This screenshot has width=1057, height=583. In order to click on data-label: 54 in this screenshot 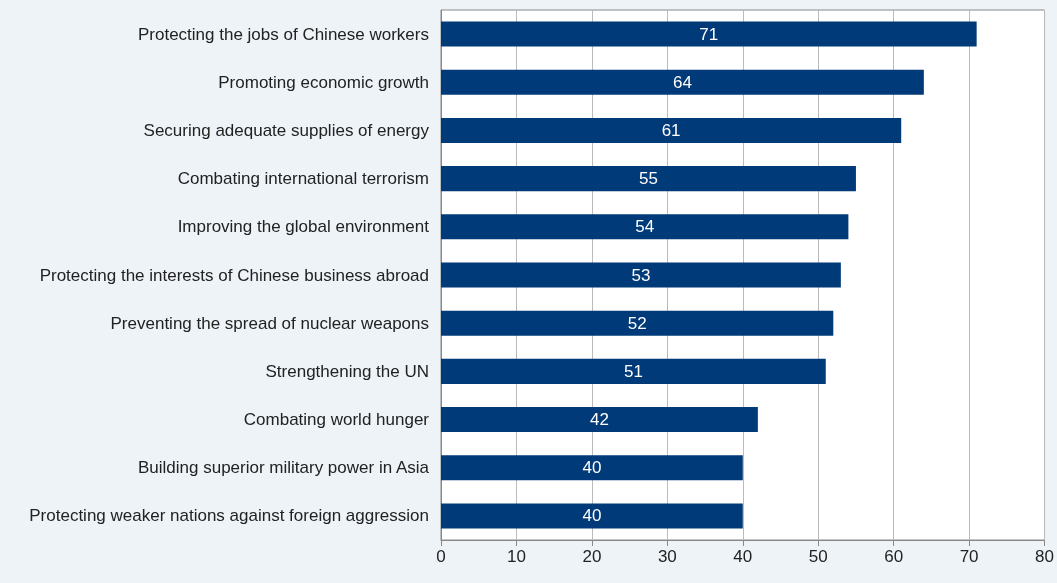, I will do `click(645, 227)`.